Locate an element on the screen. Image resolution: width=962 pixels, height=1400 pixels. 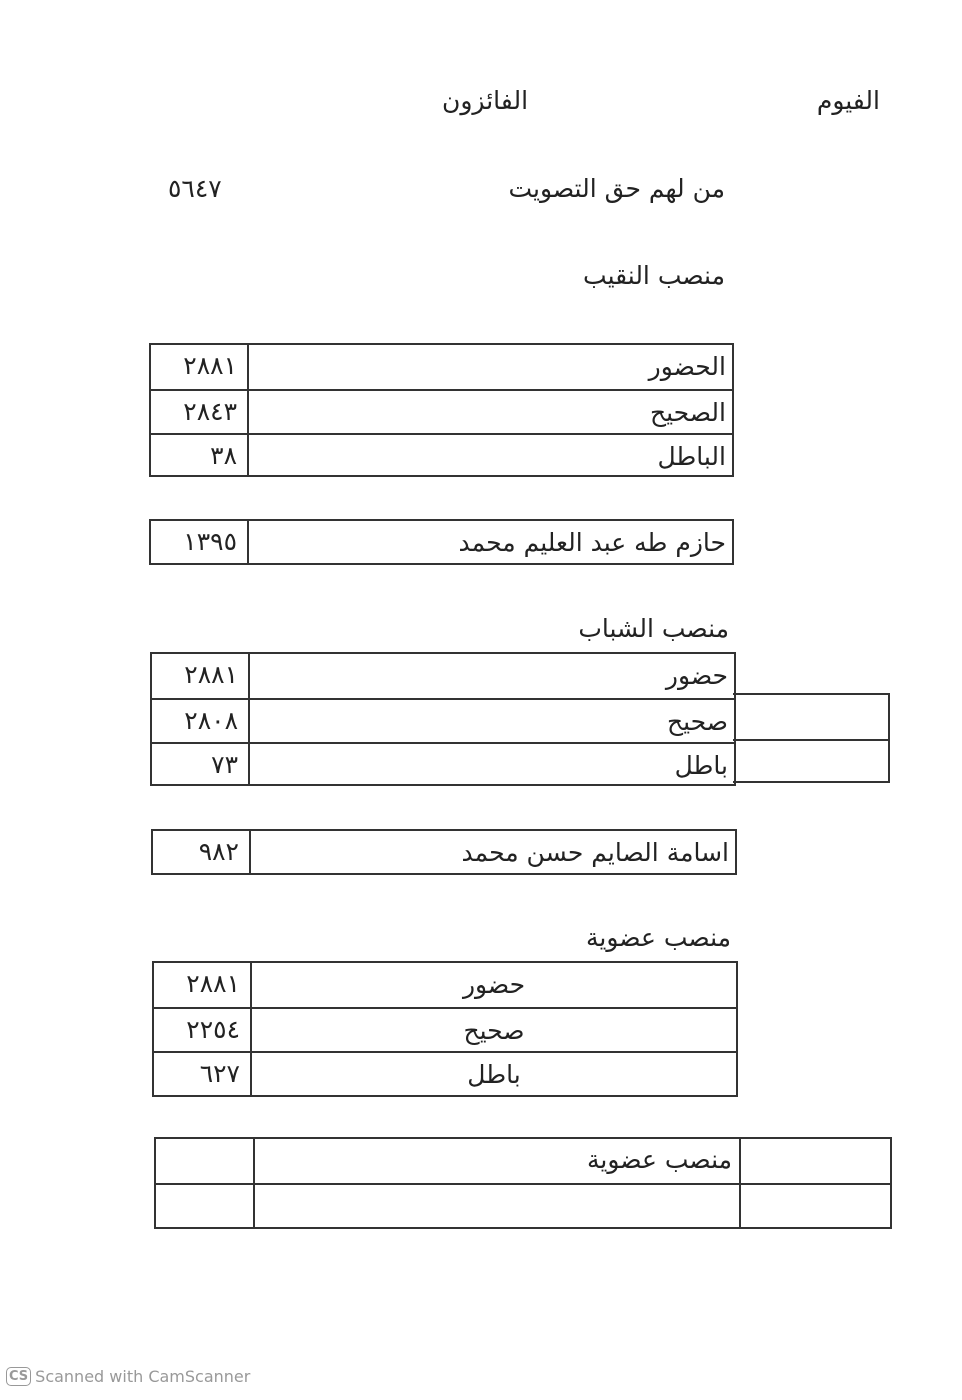
governorate-name: الفيوم is located at coordinates (848, 100).